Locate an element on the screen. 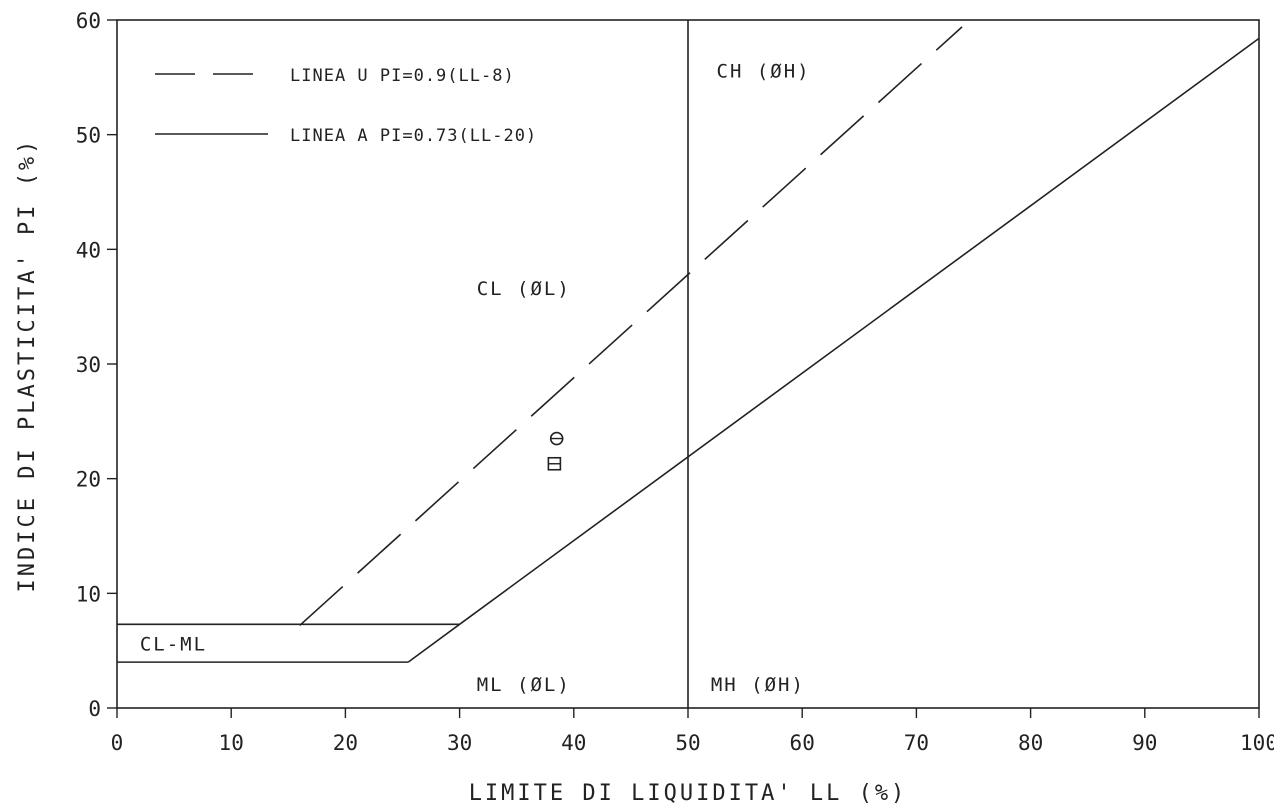 The width and height of the screenshot is (1274, 808). x-tick-label: 70 is located at coordinates (916, 743).